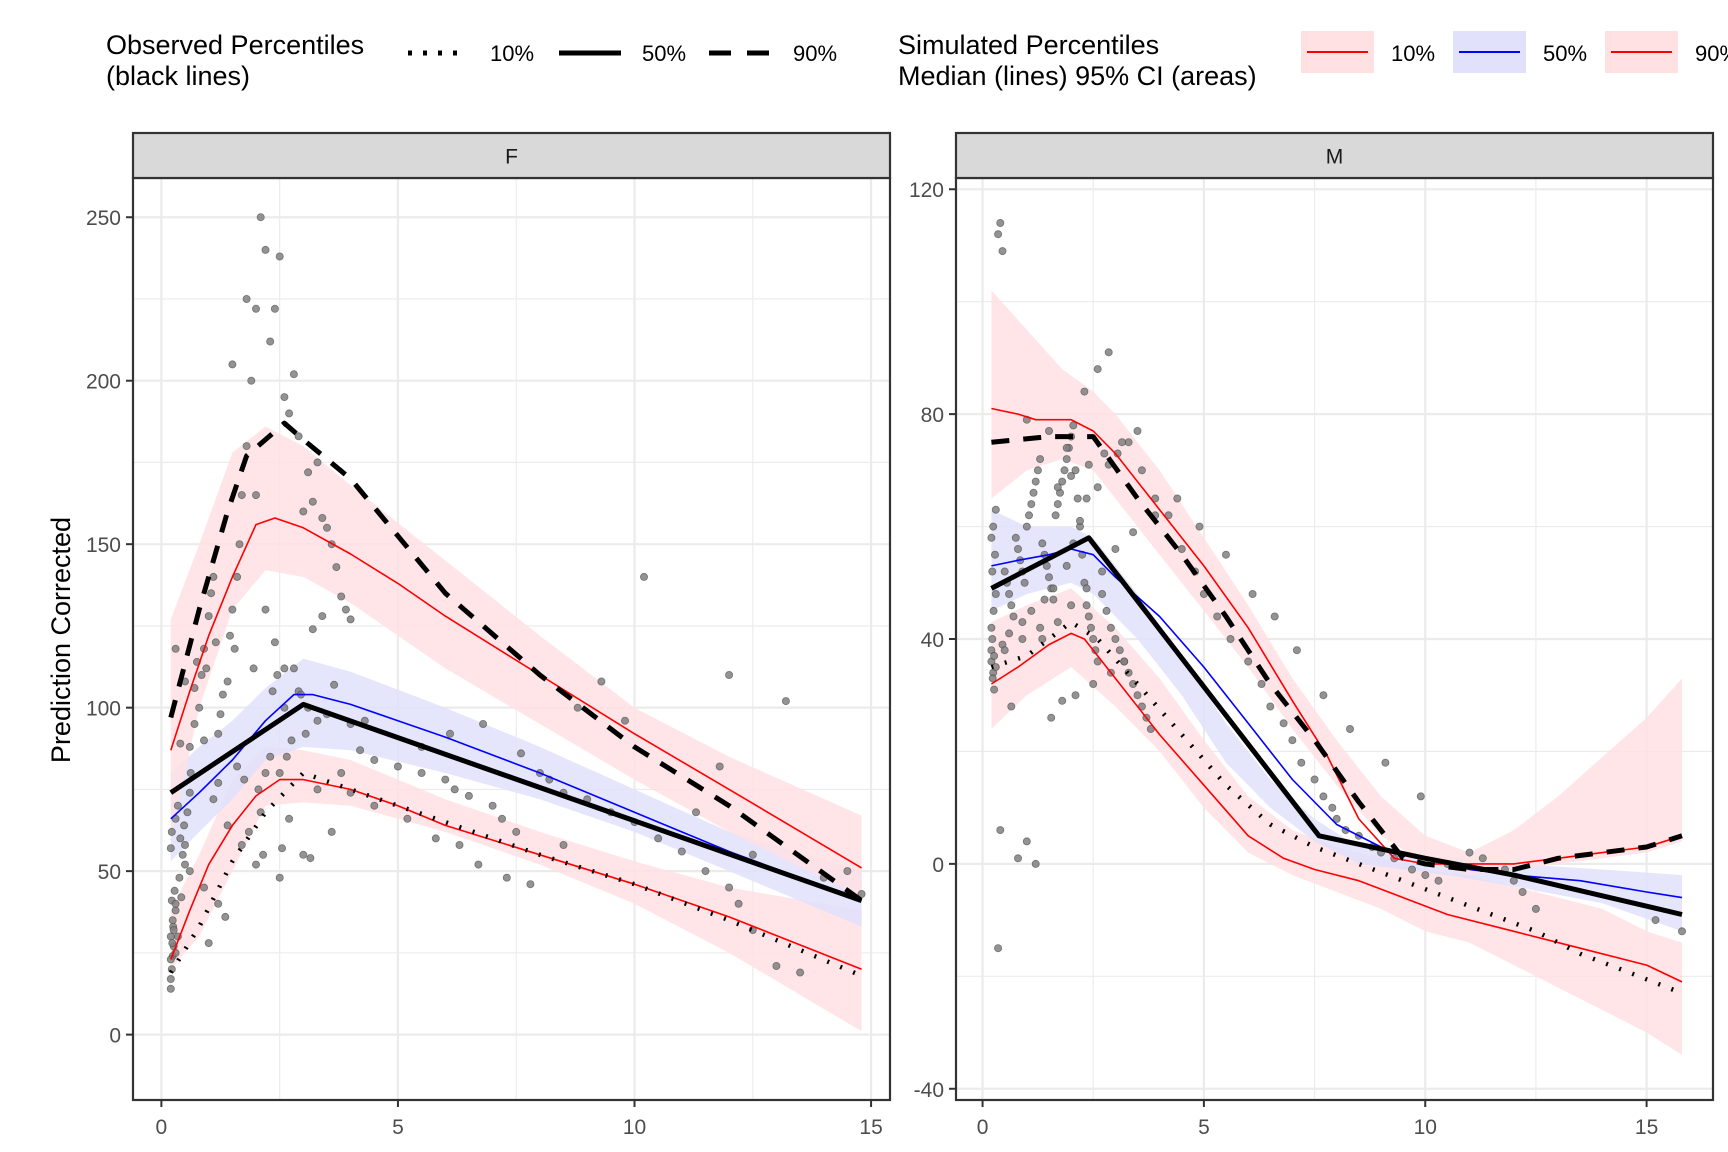 The image size is (1728, 1152). What do you see at coordinates (815, 53) in the screenshot?
I see `legend-observed-90-label: 90%` at bounding box center [815, 53].